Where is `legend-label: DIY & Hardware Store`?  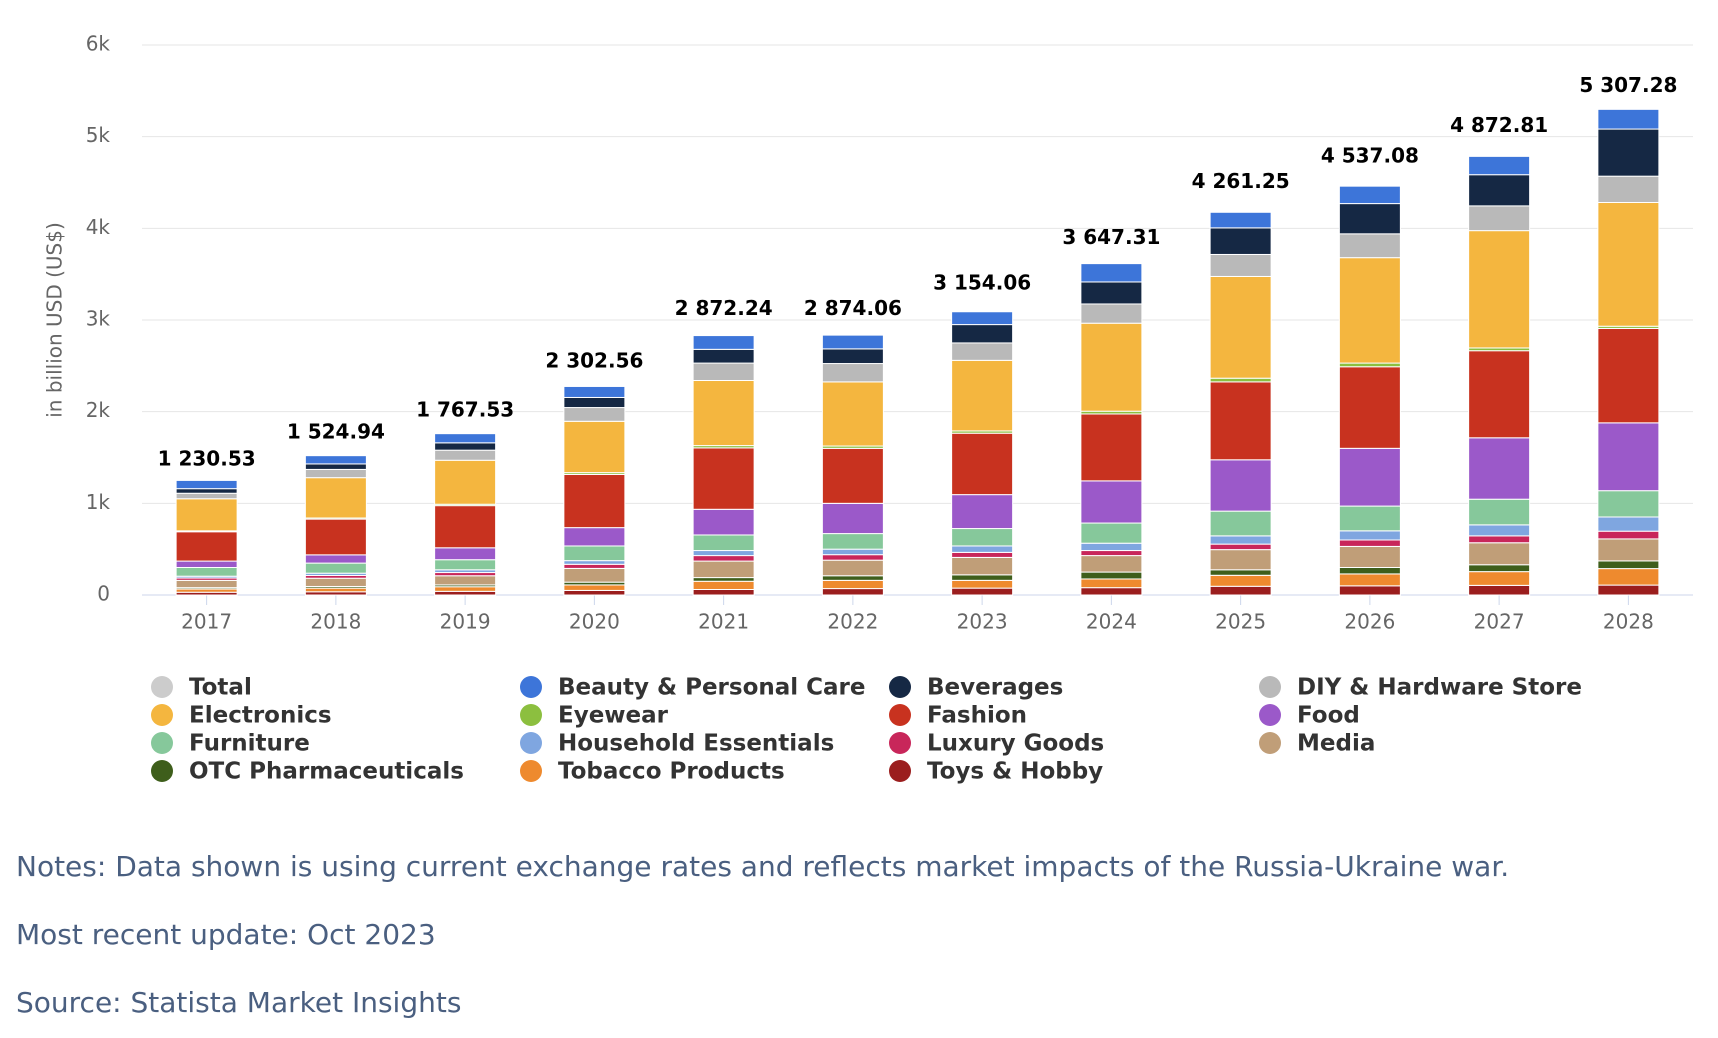 legend-label: DIY & Hardware Store is located at coordinates (1439, 688).